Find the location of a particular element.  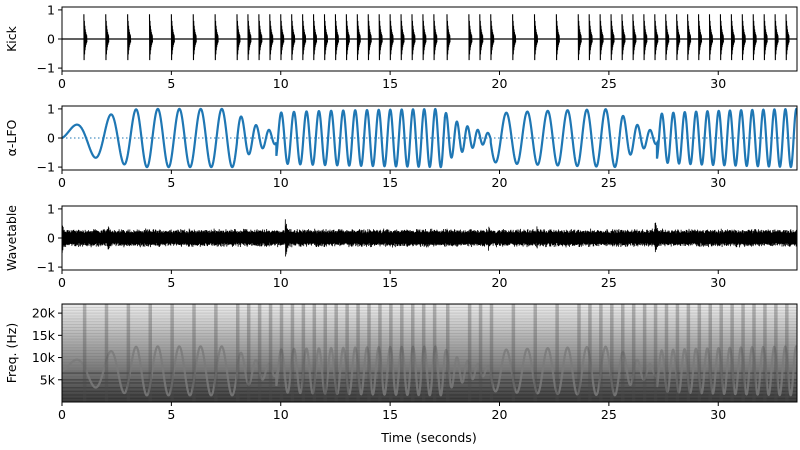

x-tick-label: 25 is located at coordinates (609, 83).